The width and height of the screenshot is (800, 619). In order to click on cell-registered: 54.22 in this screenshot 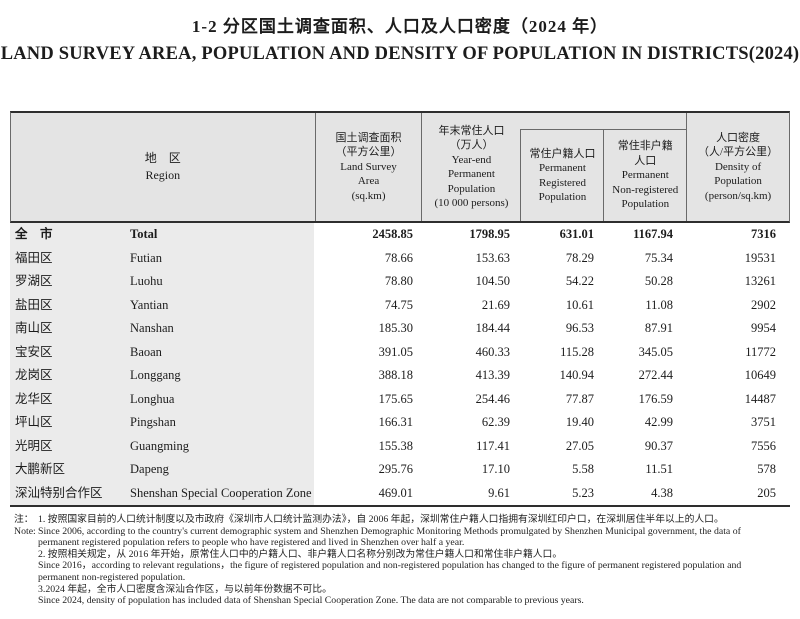, I will do `click(579, 281)`.